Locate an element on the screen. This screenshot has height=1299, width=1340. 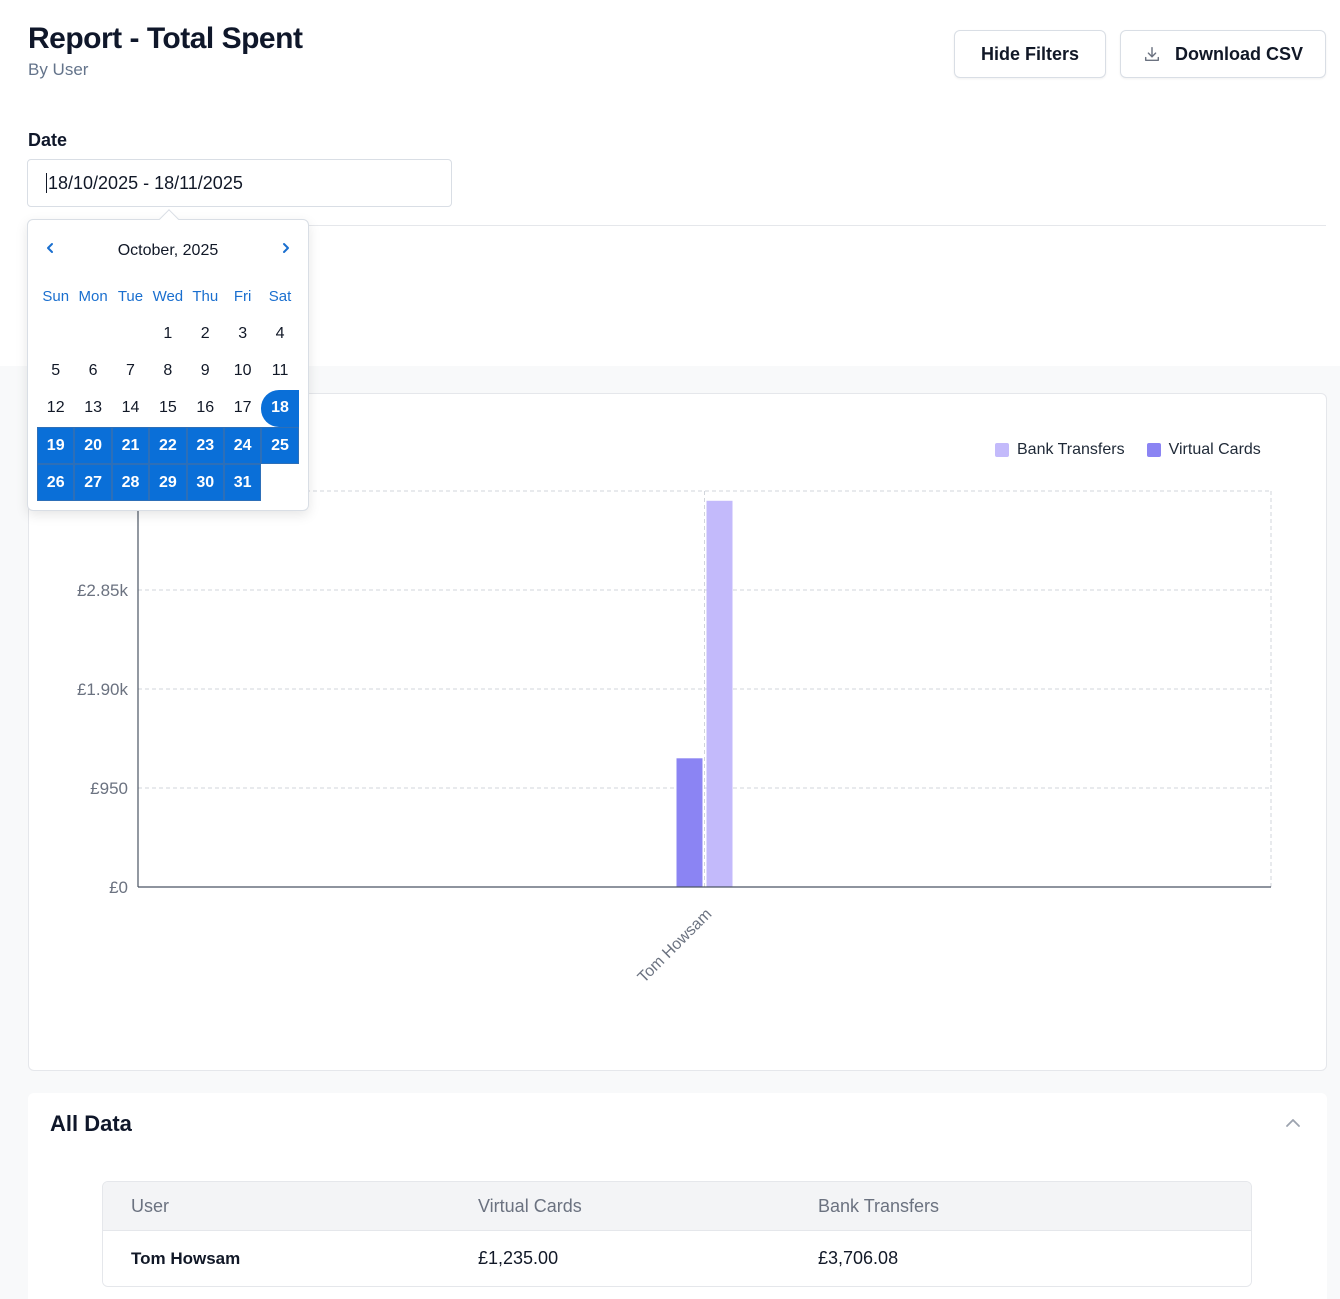
legend-swatch-virtual-cards is located at coordinates (1153, 450).